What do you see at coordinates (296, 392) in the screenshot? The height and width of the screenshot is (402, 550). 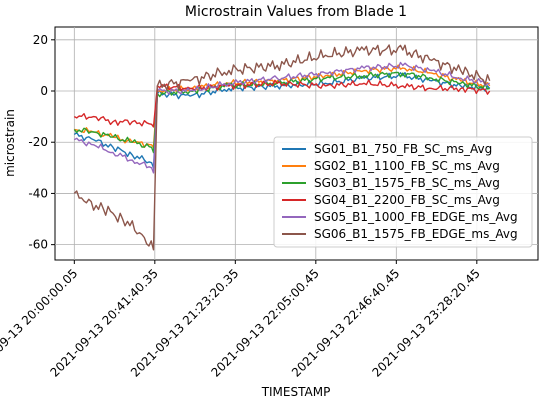 I see `x-axis-title: TIMESTAMP` at bounding box center [296, 392].